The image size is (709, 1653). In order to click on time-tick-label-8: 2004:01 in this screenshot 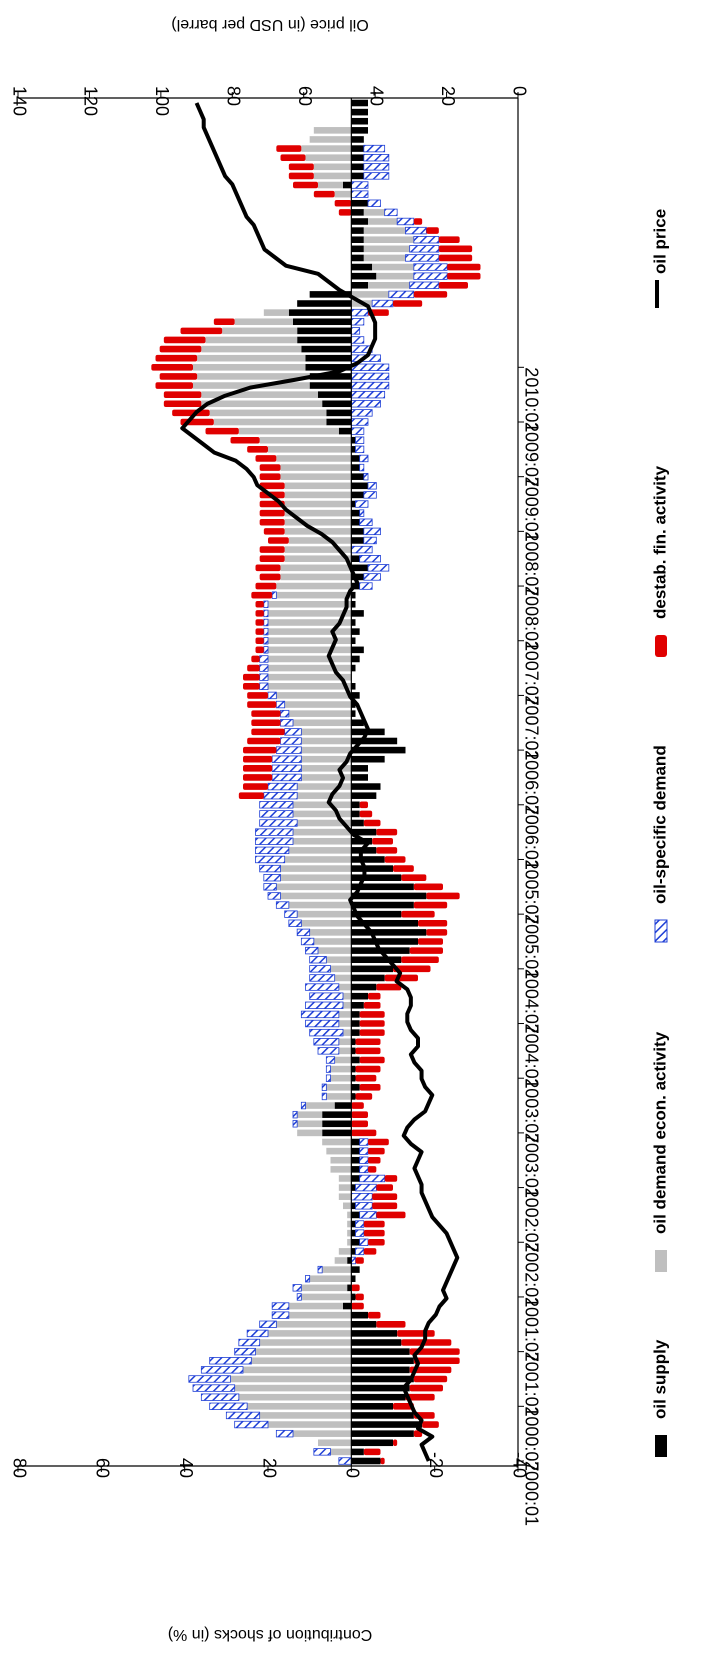, I will do `click(531, 1056)`.